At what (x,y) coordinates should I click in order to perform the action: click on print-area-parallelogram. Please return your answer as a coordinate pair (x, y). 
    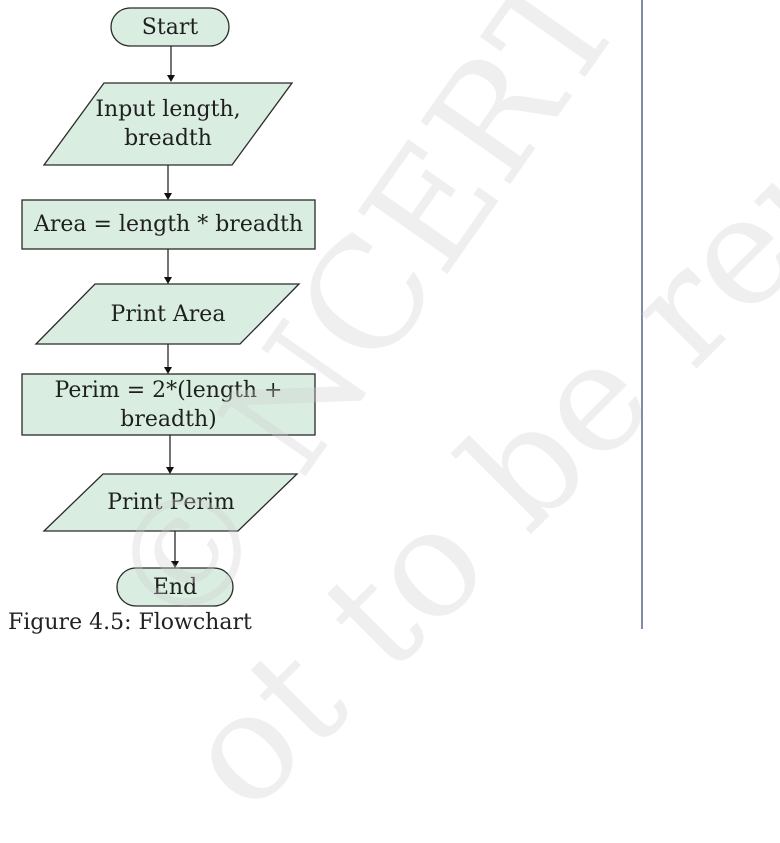
    Looking at the image, I should click on (167, 314).